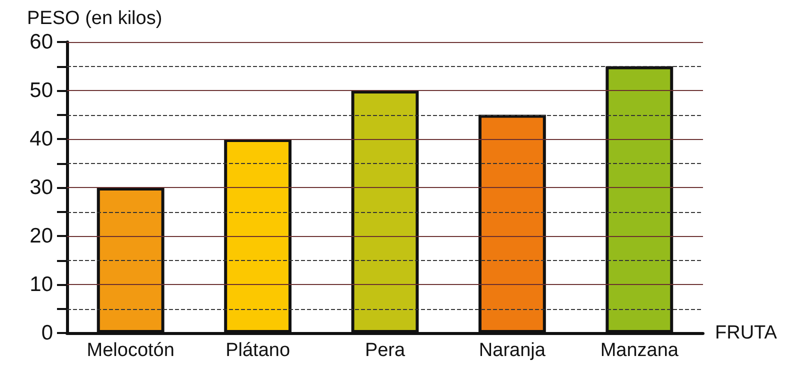 This screenshot has width=796, height=383. I want to click on y-tick-label: 30, so click(41, 187).